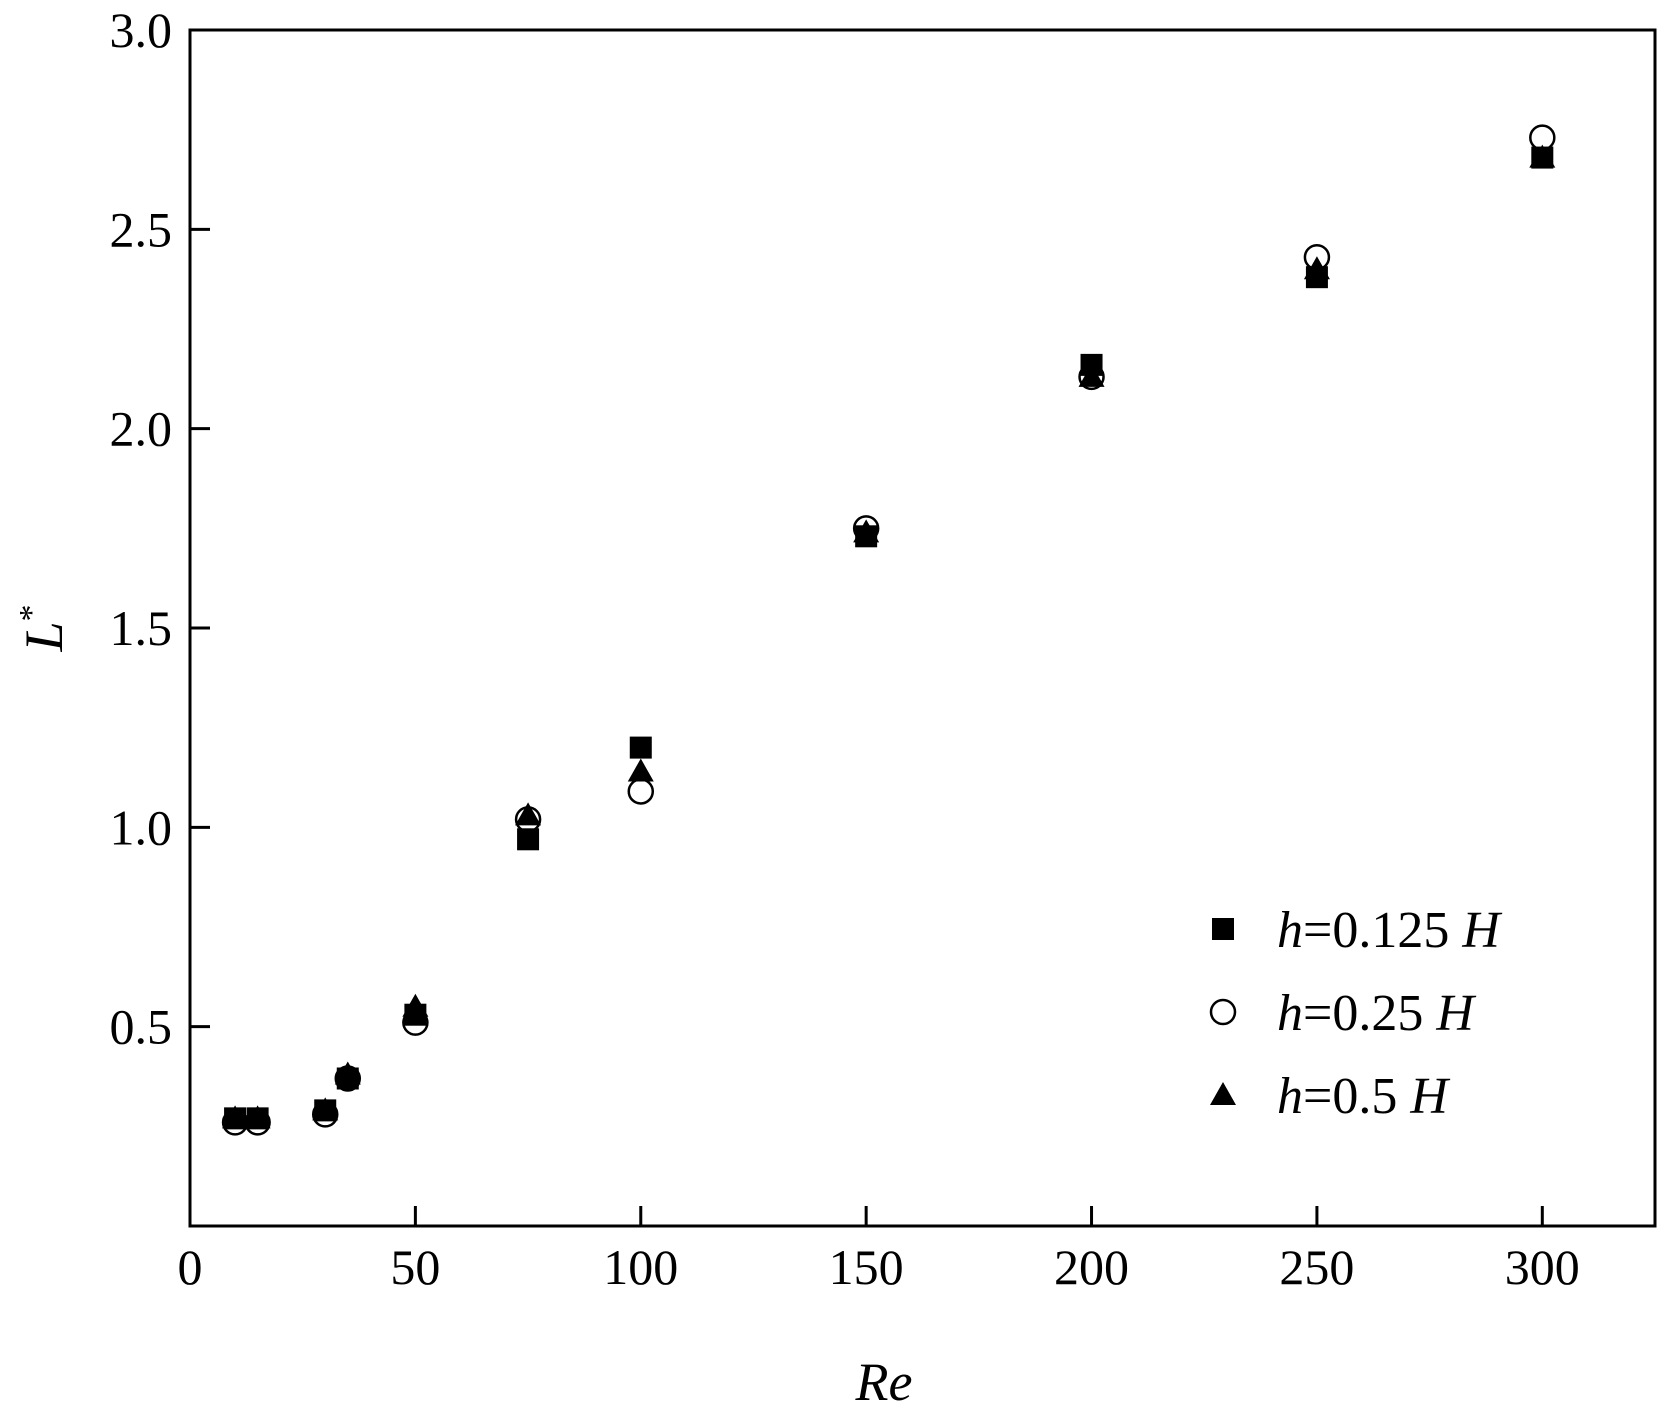 Image resolution: width=1659 pixels, height=1419 pixels. Describe the element at coordinates (141, 429) in the screenshot. I see `y-tick-label: 2.0` at that location.